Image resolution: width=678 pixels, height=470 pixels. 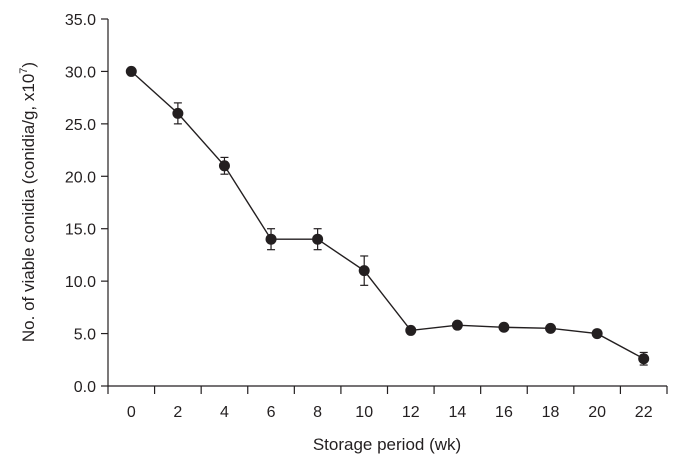 I want to click on y-tick-label: 0.0, so click(x=85, y=387).